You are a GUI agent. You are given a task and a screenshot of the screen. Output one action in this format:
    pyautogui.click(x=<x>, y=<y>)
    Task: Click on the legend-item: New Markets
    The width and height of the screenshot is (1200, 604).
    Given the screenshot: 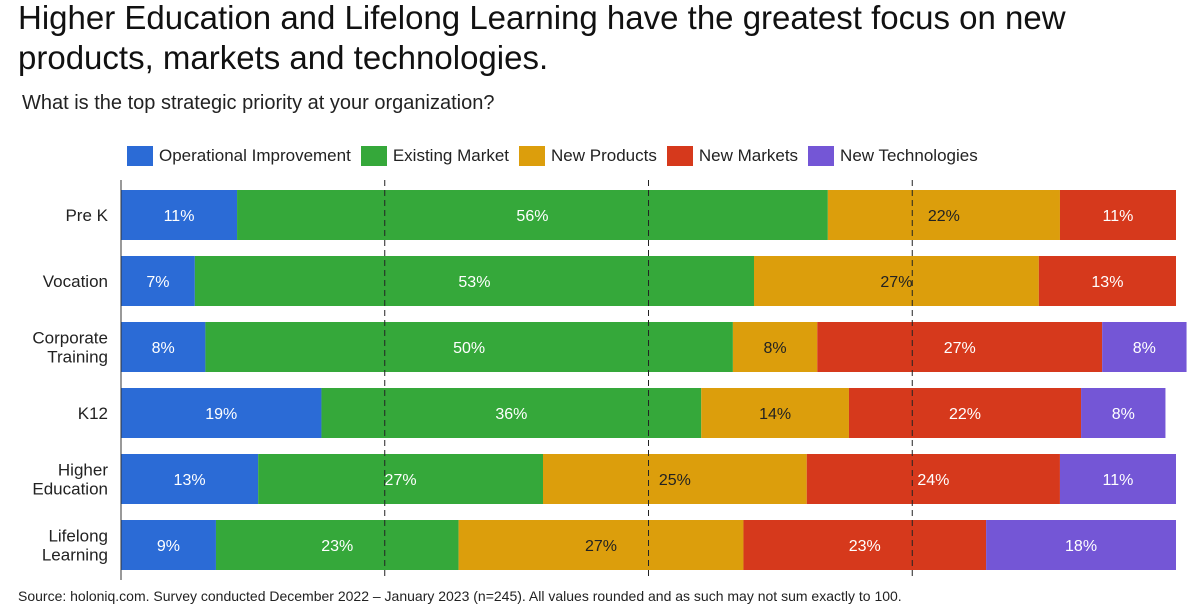 What is the action you would take?
    pyautogui.click(x=732, y=156)
    